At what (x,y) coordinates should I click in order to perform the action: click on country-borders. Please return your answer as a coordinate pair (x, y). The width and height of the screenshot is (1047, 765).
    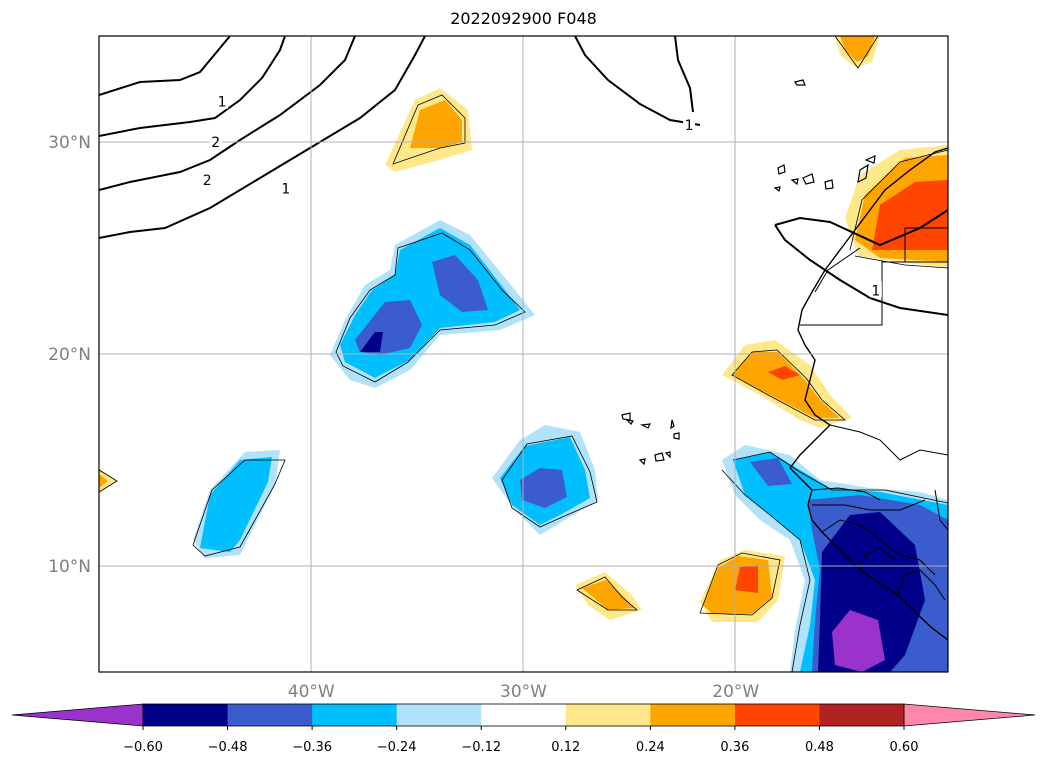
    Looking at the image, I should click on (874, 414).